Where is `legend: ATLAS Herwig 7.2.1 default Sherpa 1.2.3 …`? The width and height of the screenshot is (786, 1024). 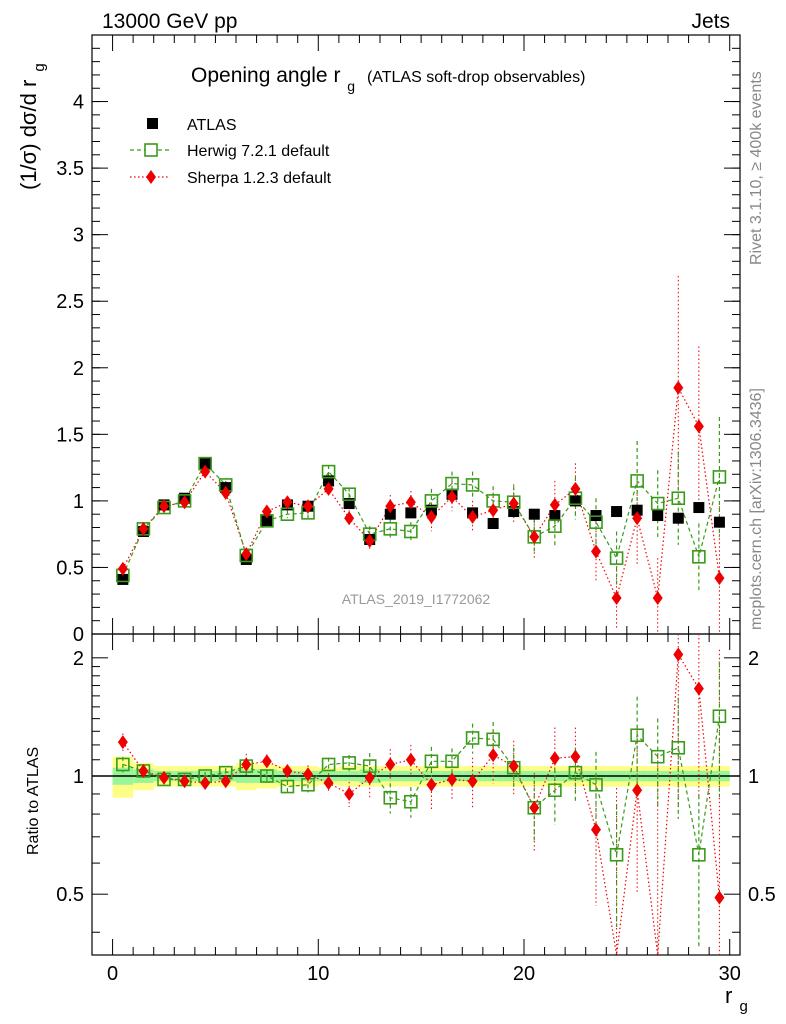 legend: ATLAS Herwig 7.2.1 default Sherpa 1.2.3 … is located at coordinates (231, 152).